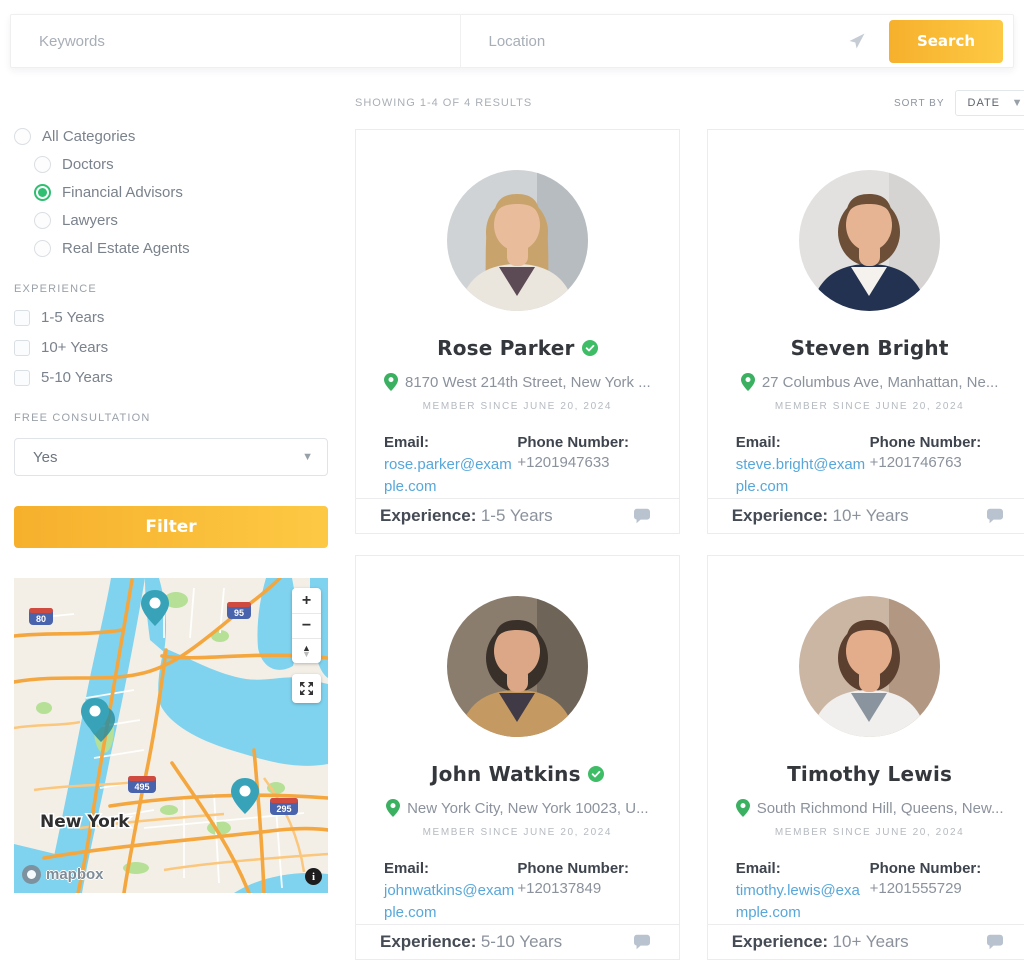 The height and width of the screenshot is (974, 1024). I want to click on category-radio-option: All Categories, so click(171, 136).